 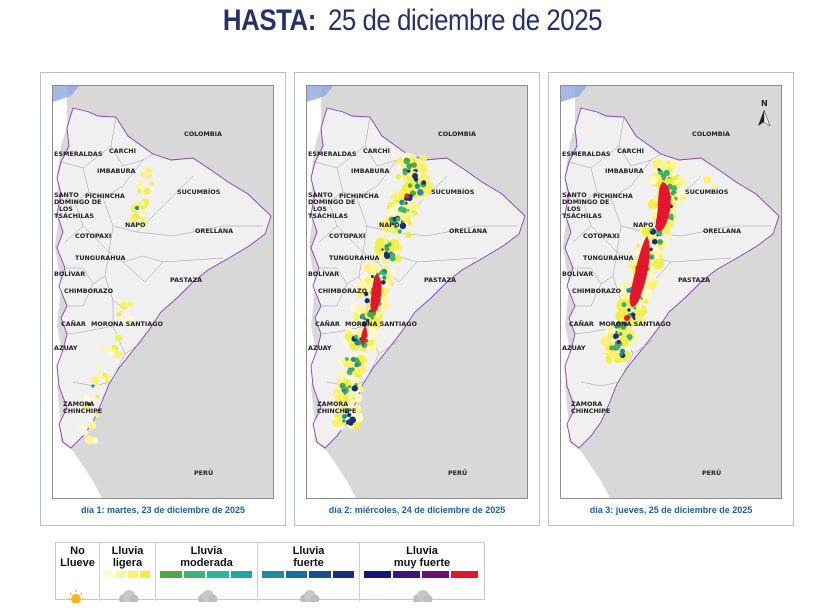 I want to click on page-title: HASTA: 25 de diciembre de 2025, so click(x=413, y=21).